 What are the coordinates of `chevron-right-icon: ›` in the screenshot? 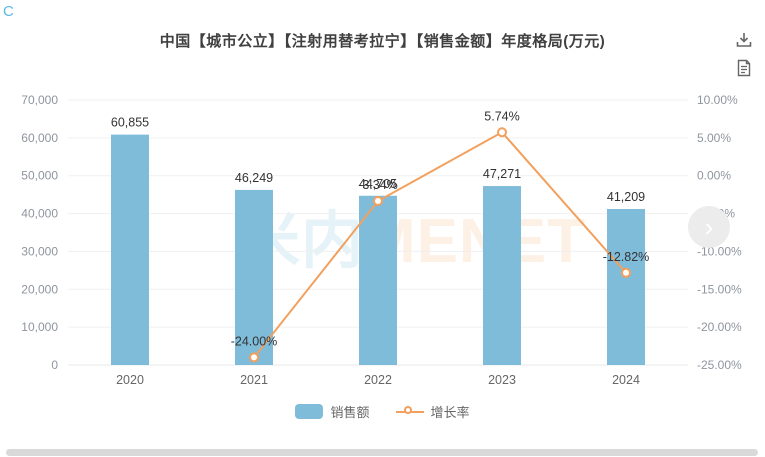 It's located at (709, 227).